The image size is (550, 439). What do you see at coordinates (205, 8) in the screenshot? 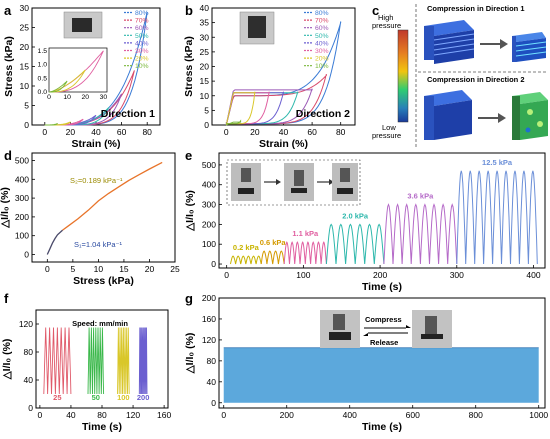
I see `panel-b-ytick-label: 40` at bounding box center [205, 8].